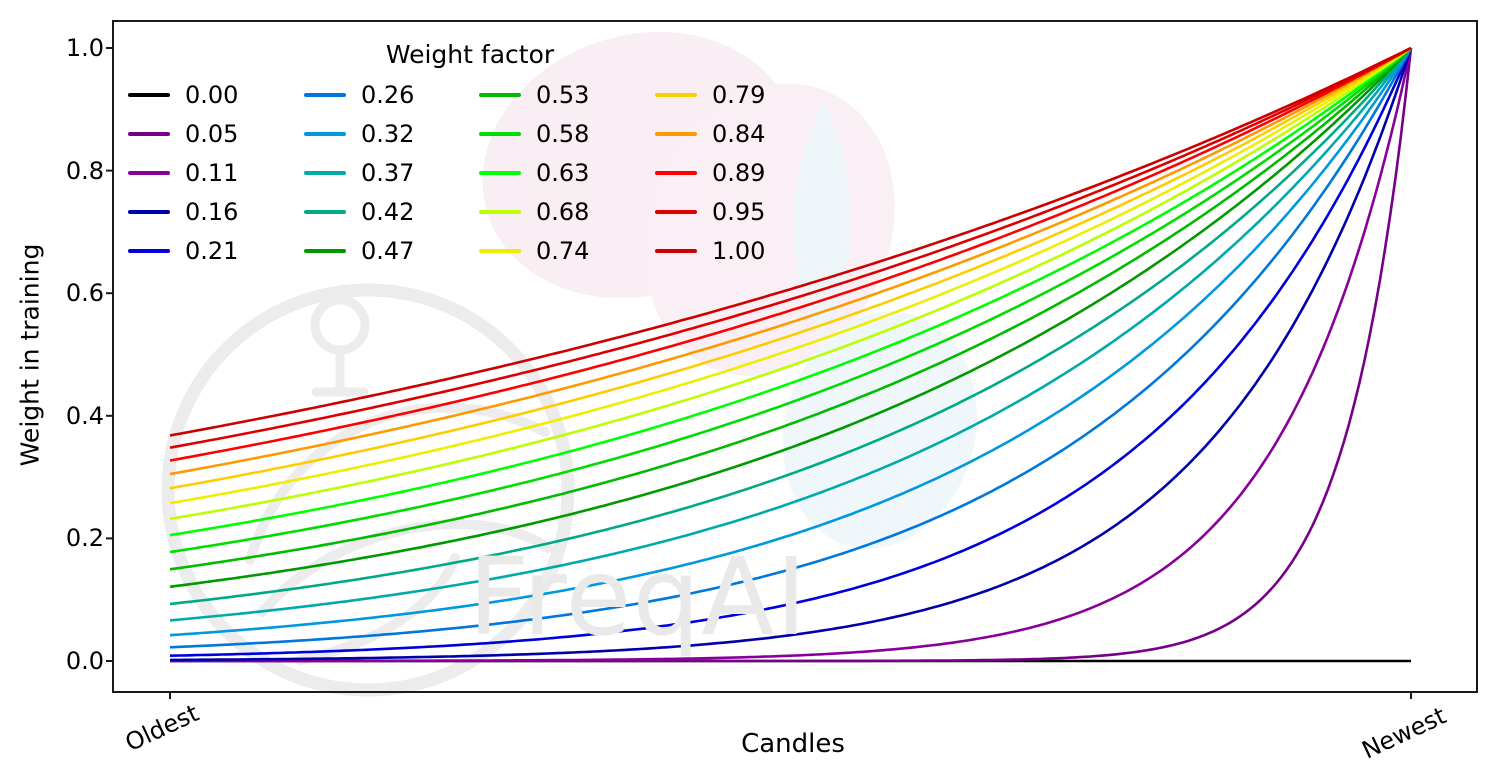 The width and height of the screenshot is (1502, 769). What do you see at coordinates (676, 95) in the screenshot?
I see `legend-swatch-0.79` at bounding box center [676, 95].